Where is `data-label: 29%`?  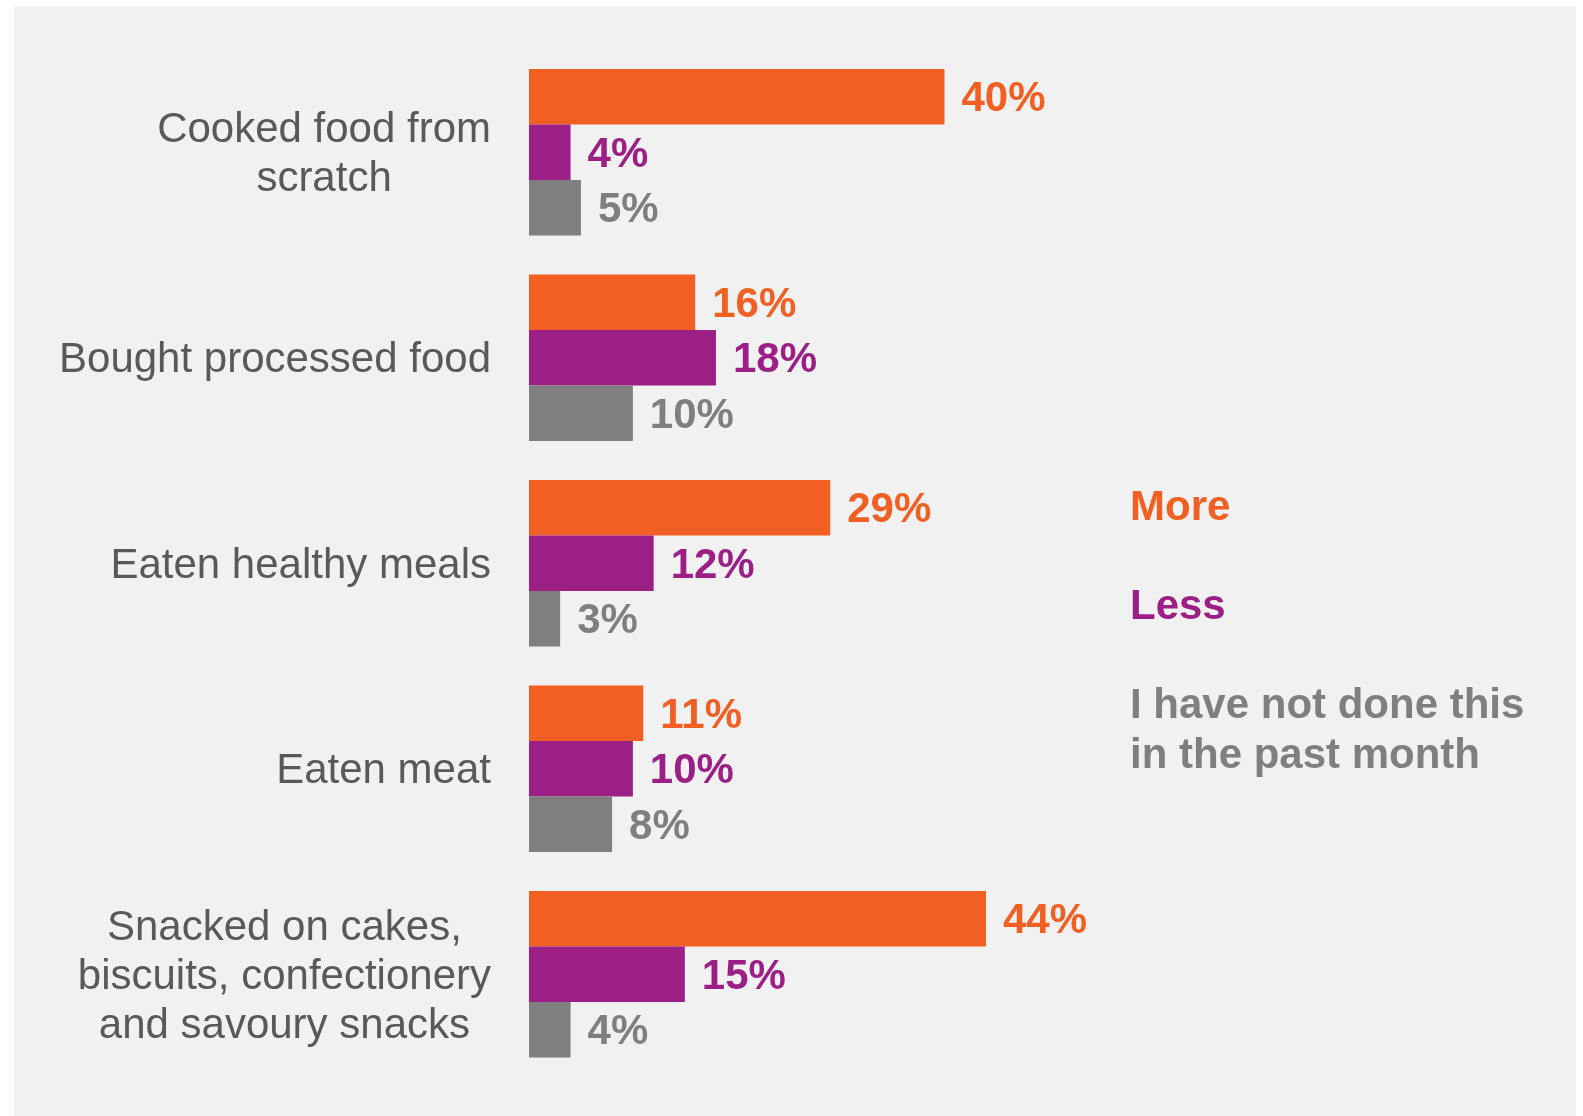
data-label: 29% is located at coordinates (889, 508).